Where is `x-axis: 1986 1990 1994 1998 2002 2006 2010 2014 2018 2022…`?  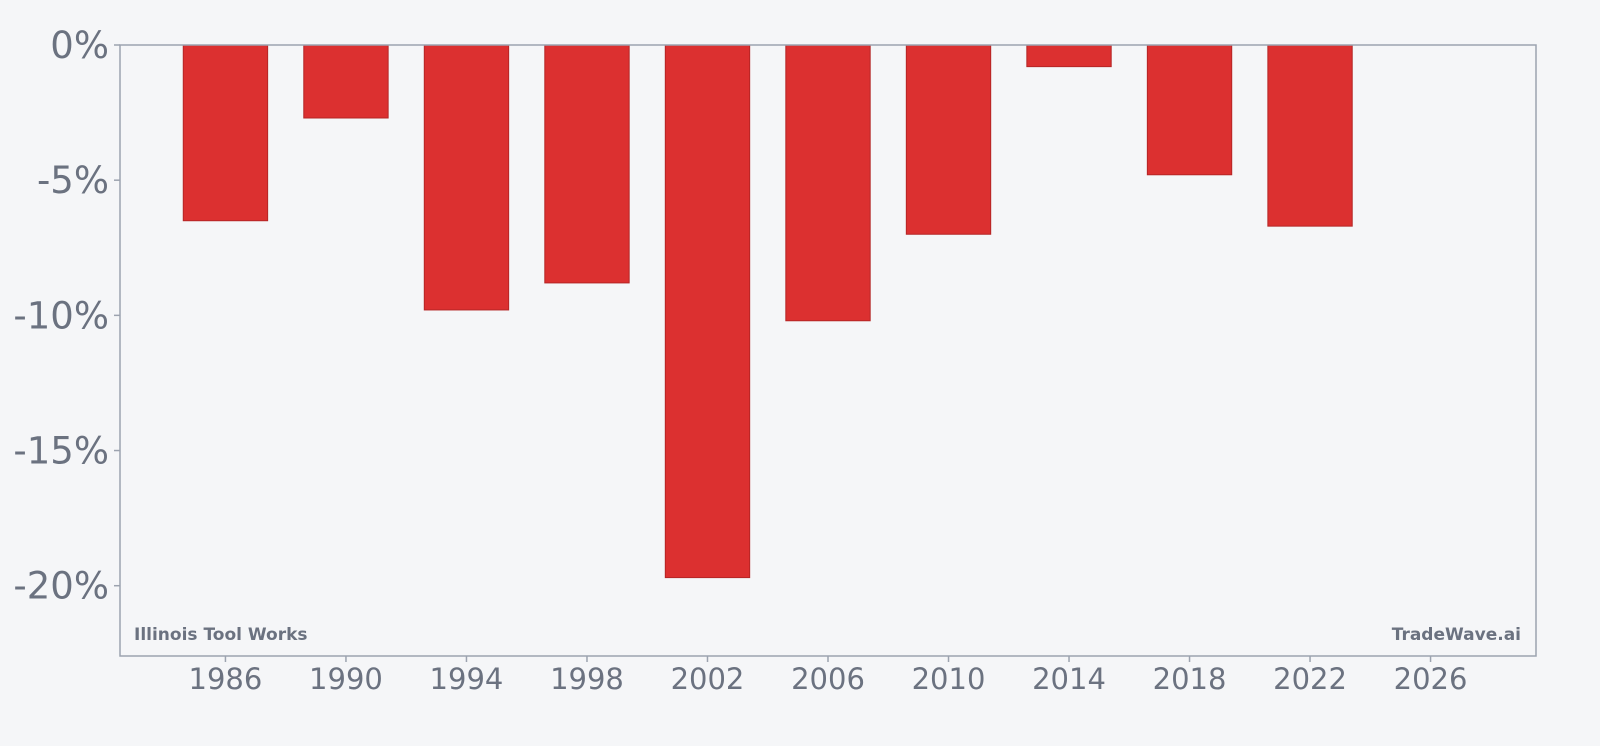 x-axis: 1986 1990 1994 1998 2002 2006 2010 2014 2018 2022… is located at coordinates (828, 676).